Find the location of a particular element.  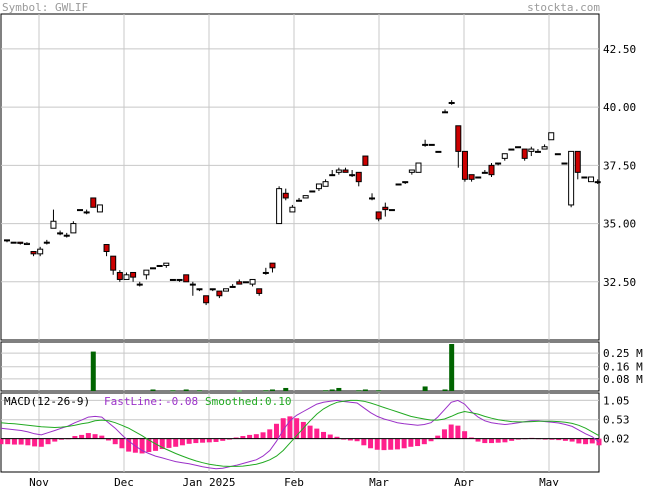

macd-fast-line is located at coordinates (300, 434).